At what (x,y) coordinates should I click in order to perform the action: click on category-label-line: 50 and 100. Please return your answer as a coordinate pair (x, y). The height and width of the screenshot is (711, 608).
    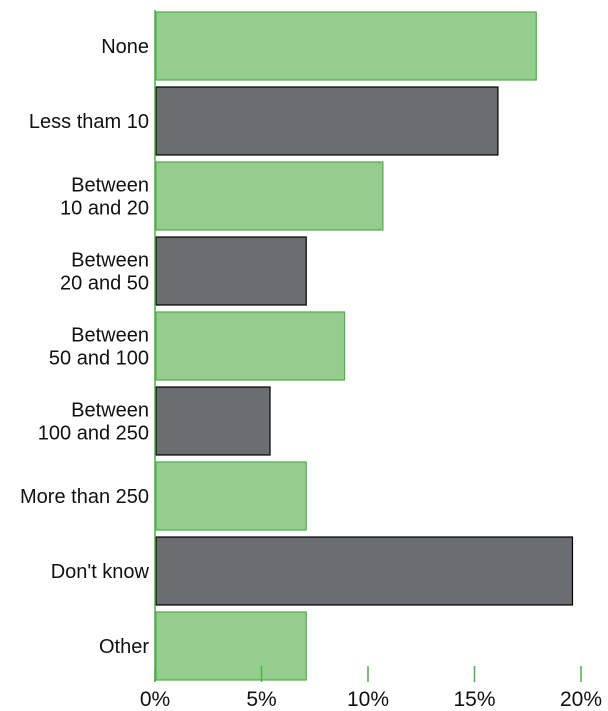
    Looking at the image, I should click on (99, 359).